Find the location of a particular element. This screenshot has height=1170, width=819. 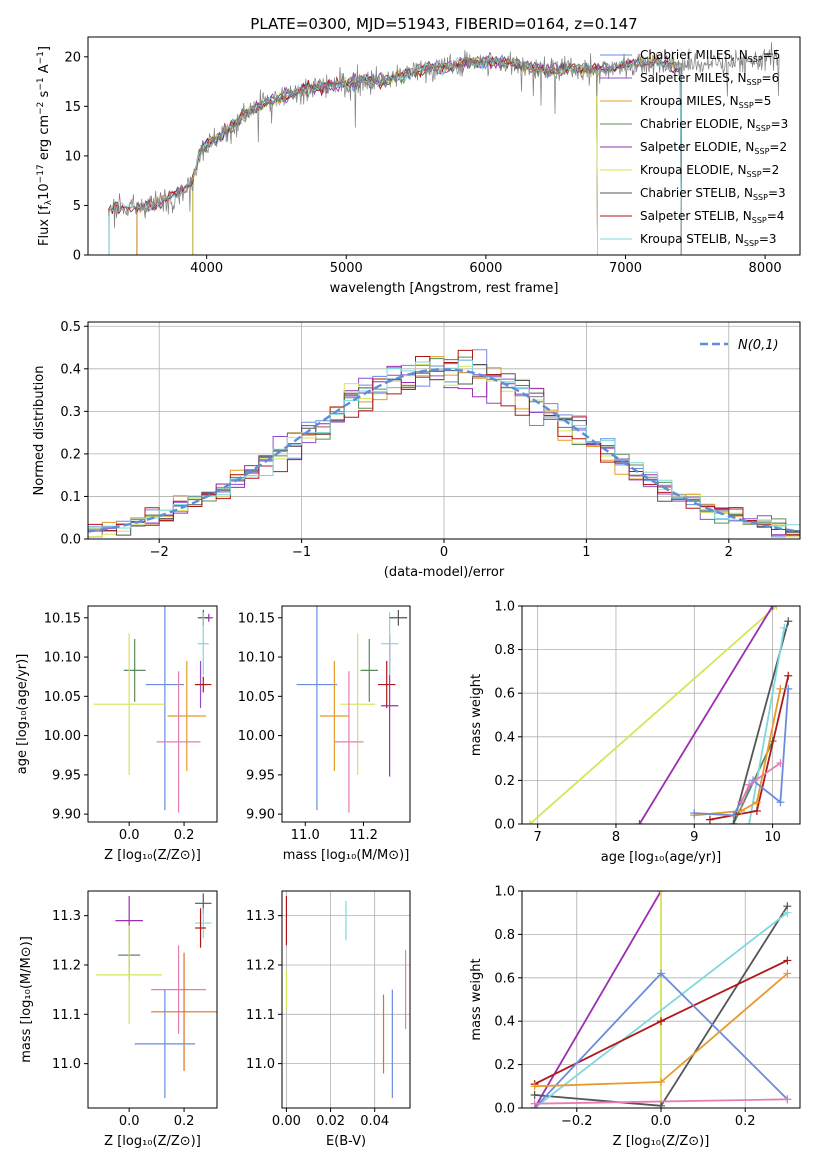

y-tick-label: 10.00 is located at coordinates (62, 736).